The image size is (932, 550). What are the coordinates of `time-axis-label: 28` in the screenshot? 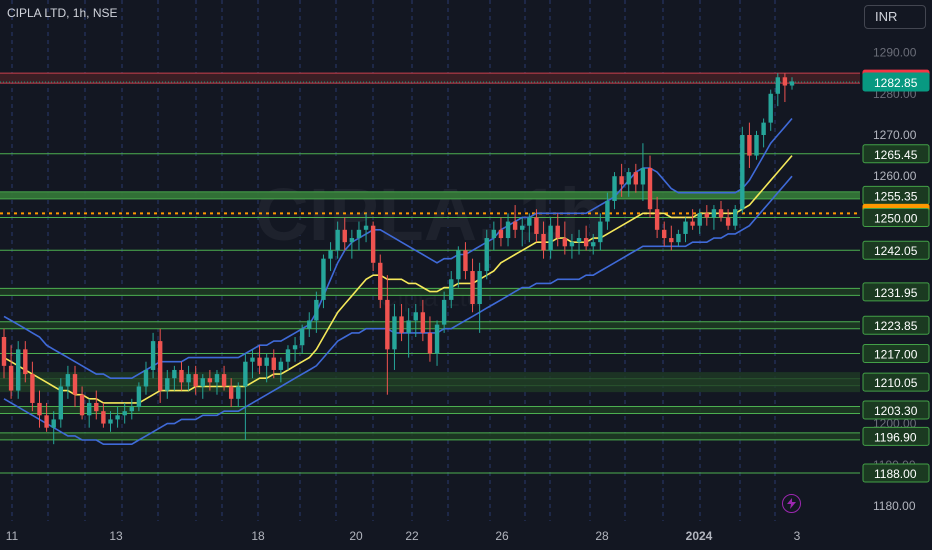 It's located at (602, 536).